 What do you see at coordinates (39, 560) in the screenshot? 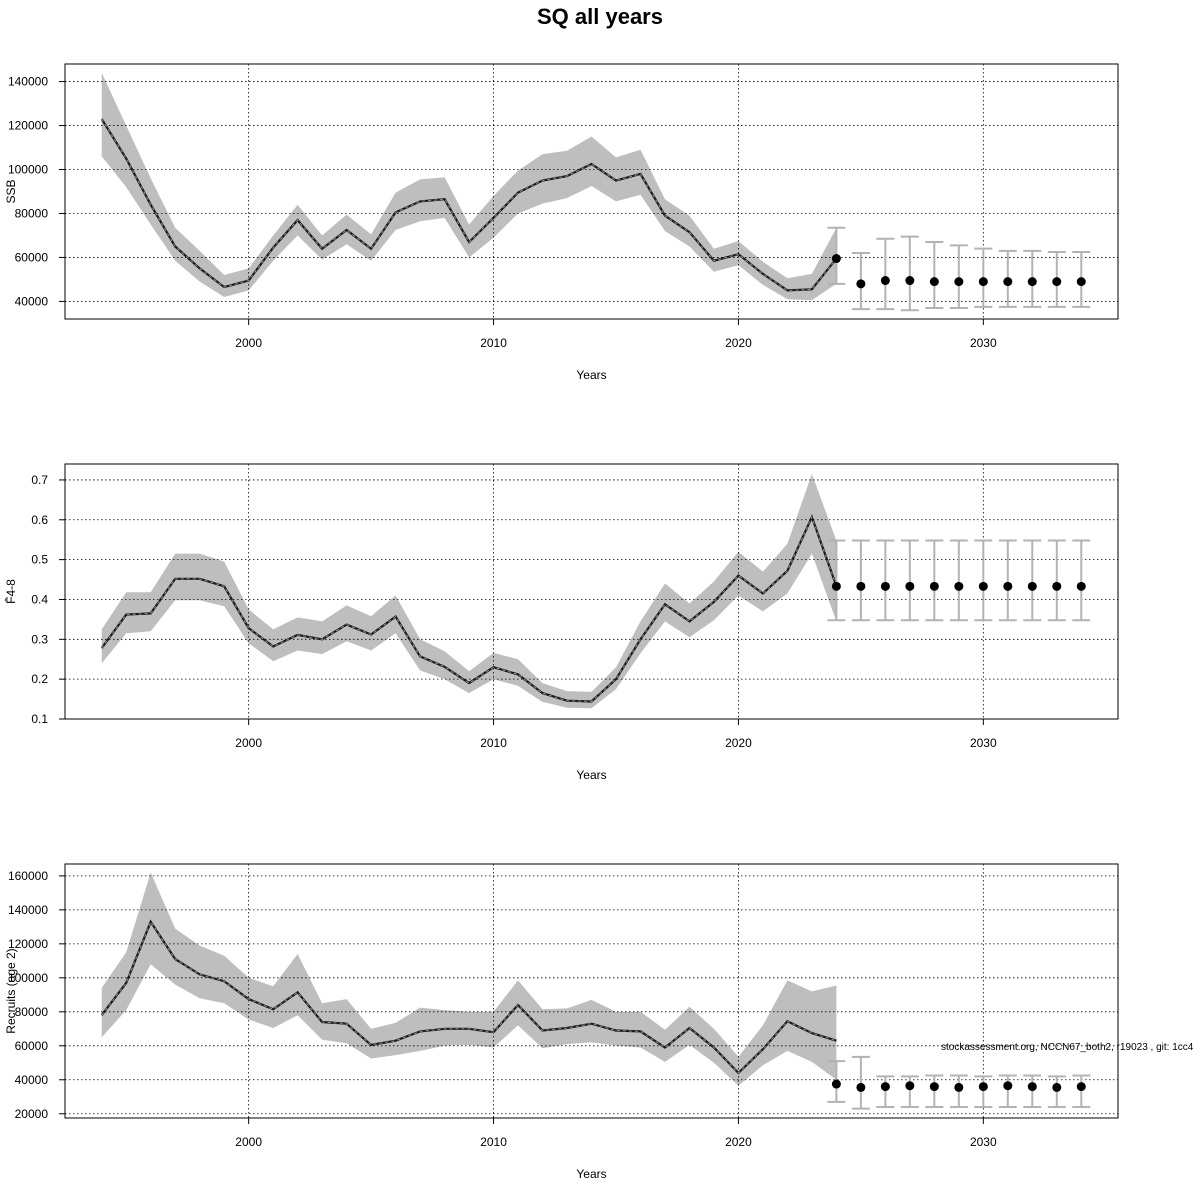
I see `y-tick-label: 0.5` at bounding box center [39, 560].